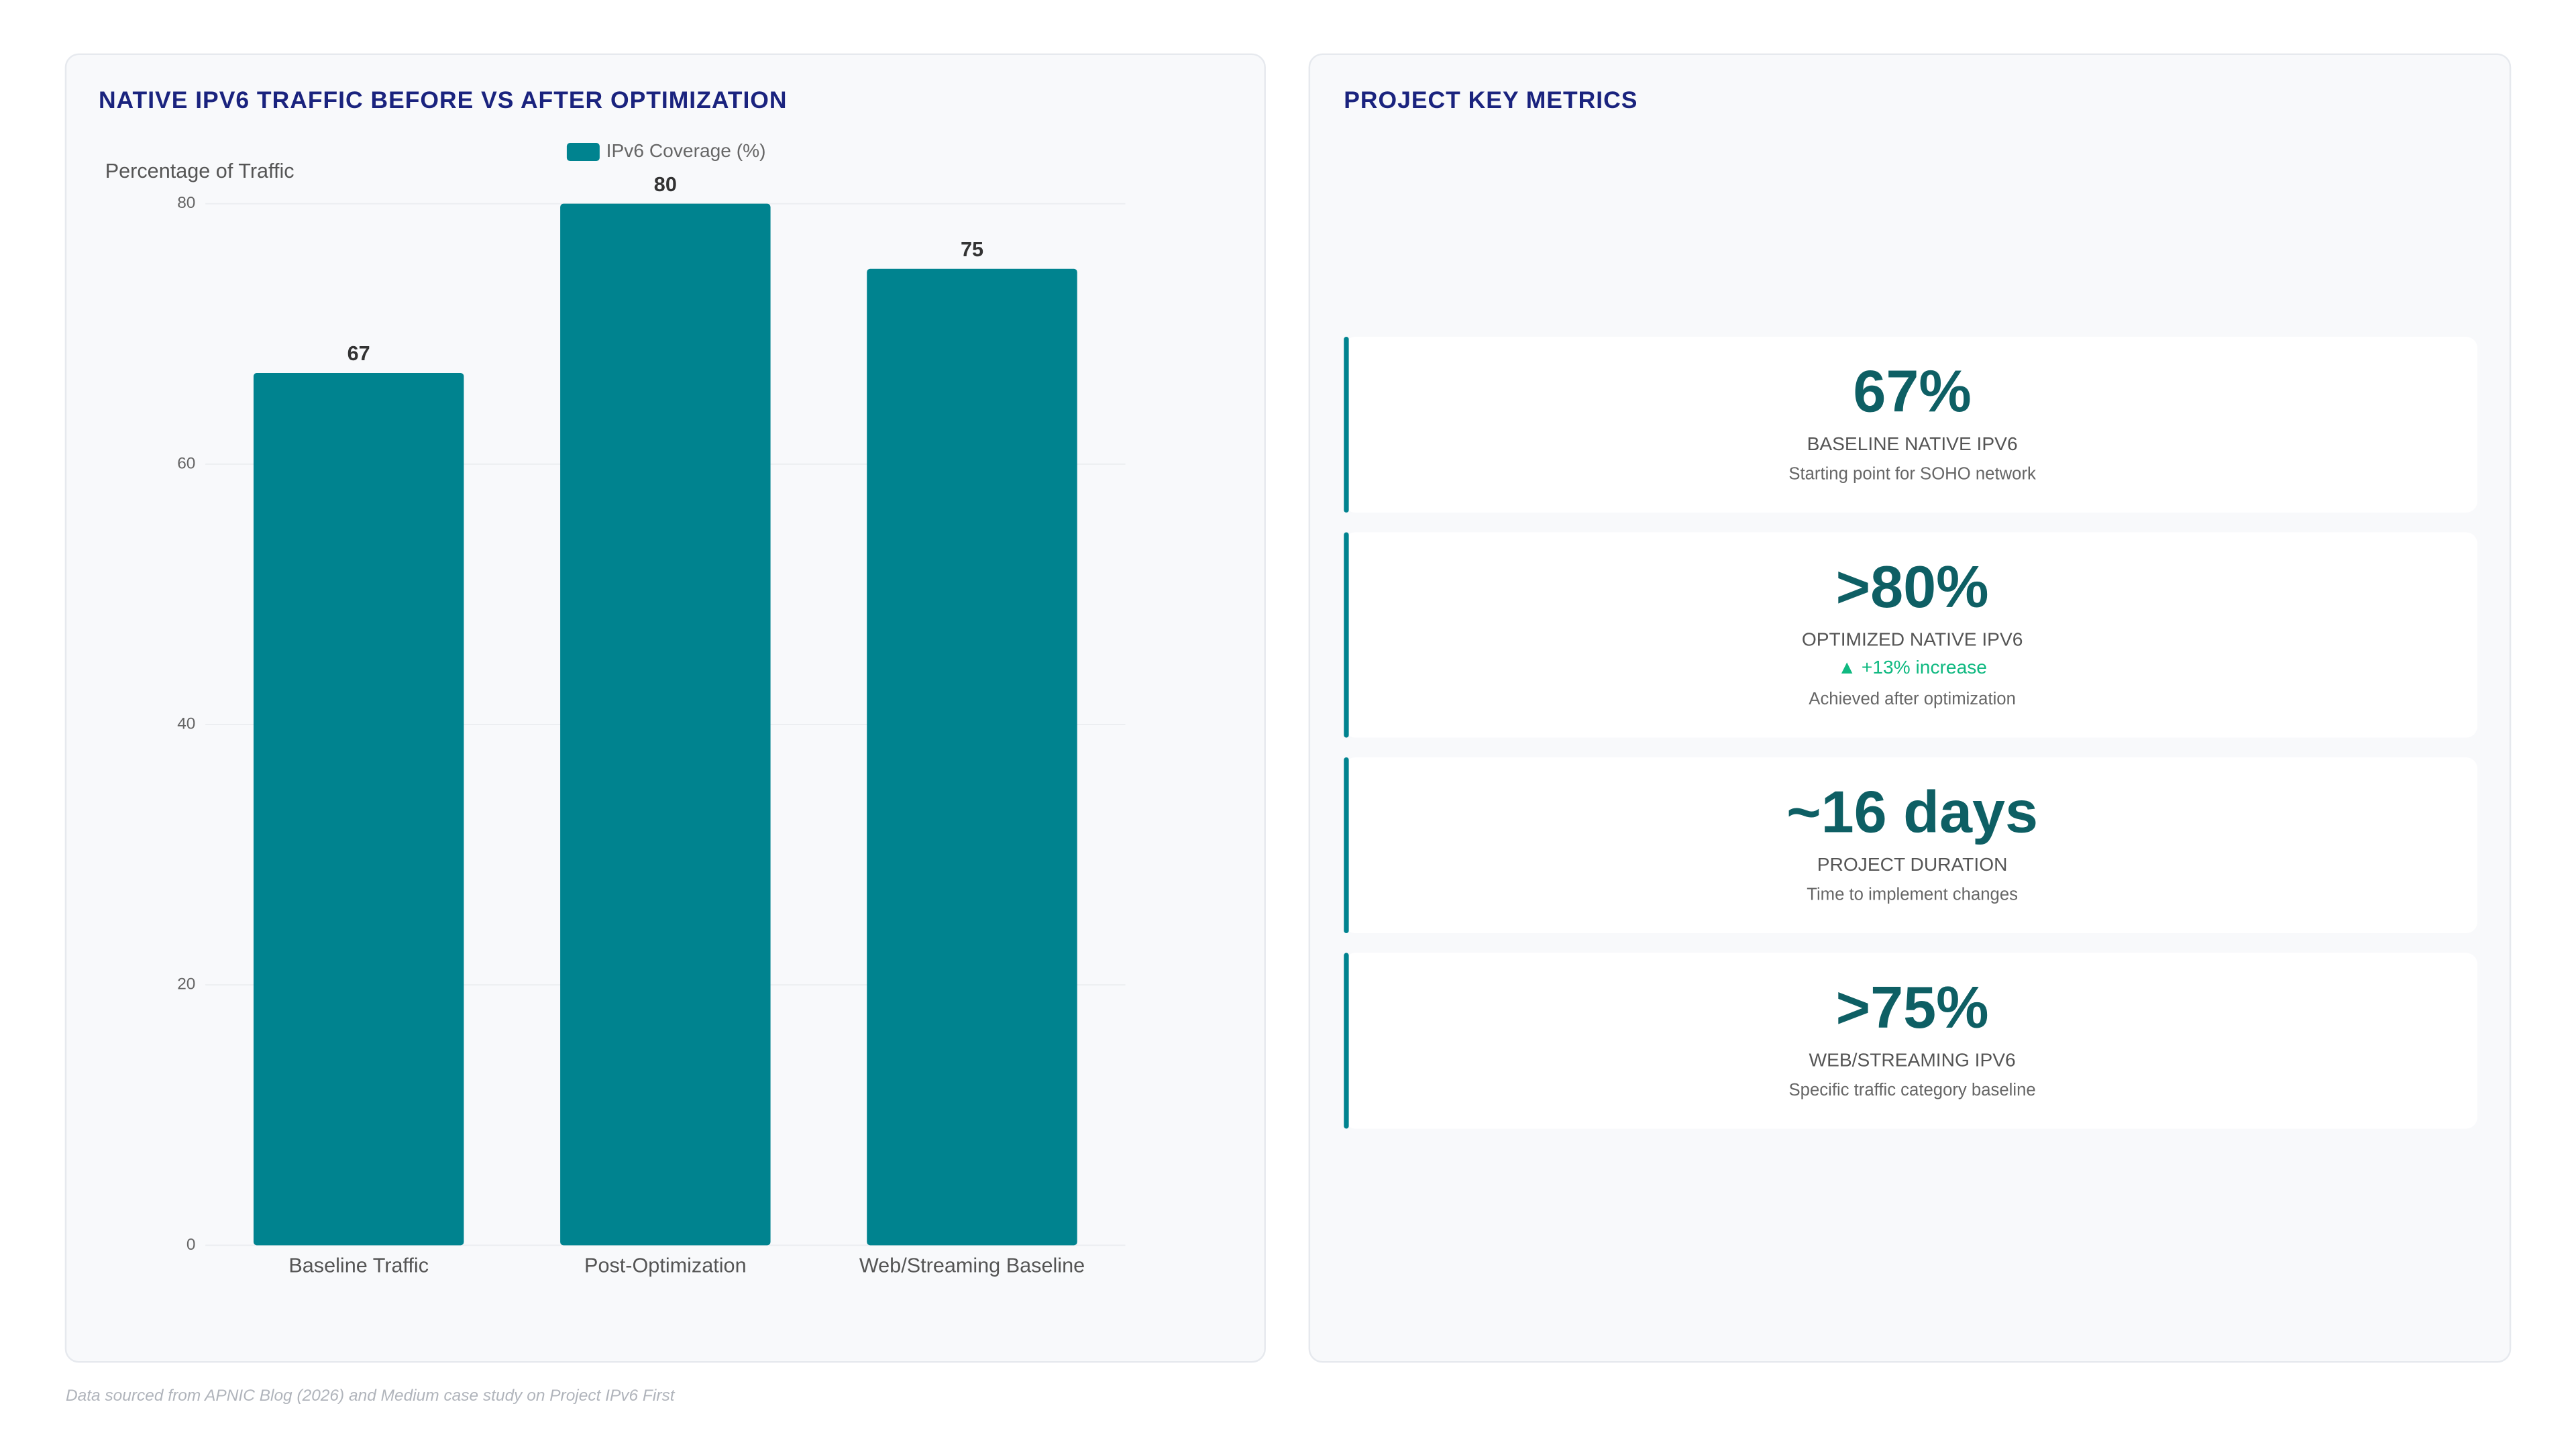 This screenshot has height=1449, width=2576. I want to click on x-tick-label: Web/Streaming Baseline, so click(972, 1265).